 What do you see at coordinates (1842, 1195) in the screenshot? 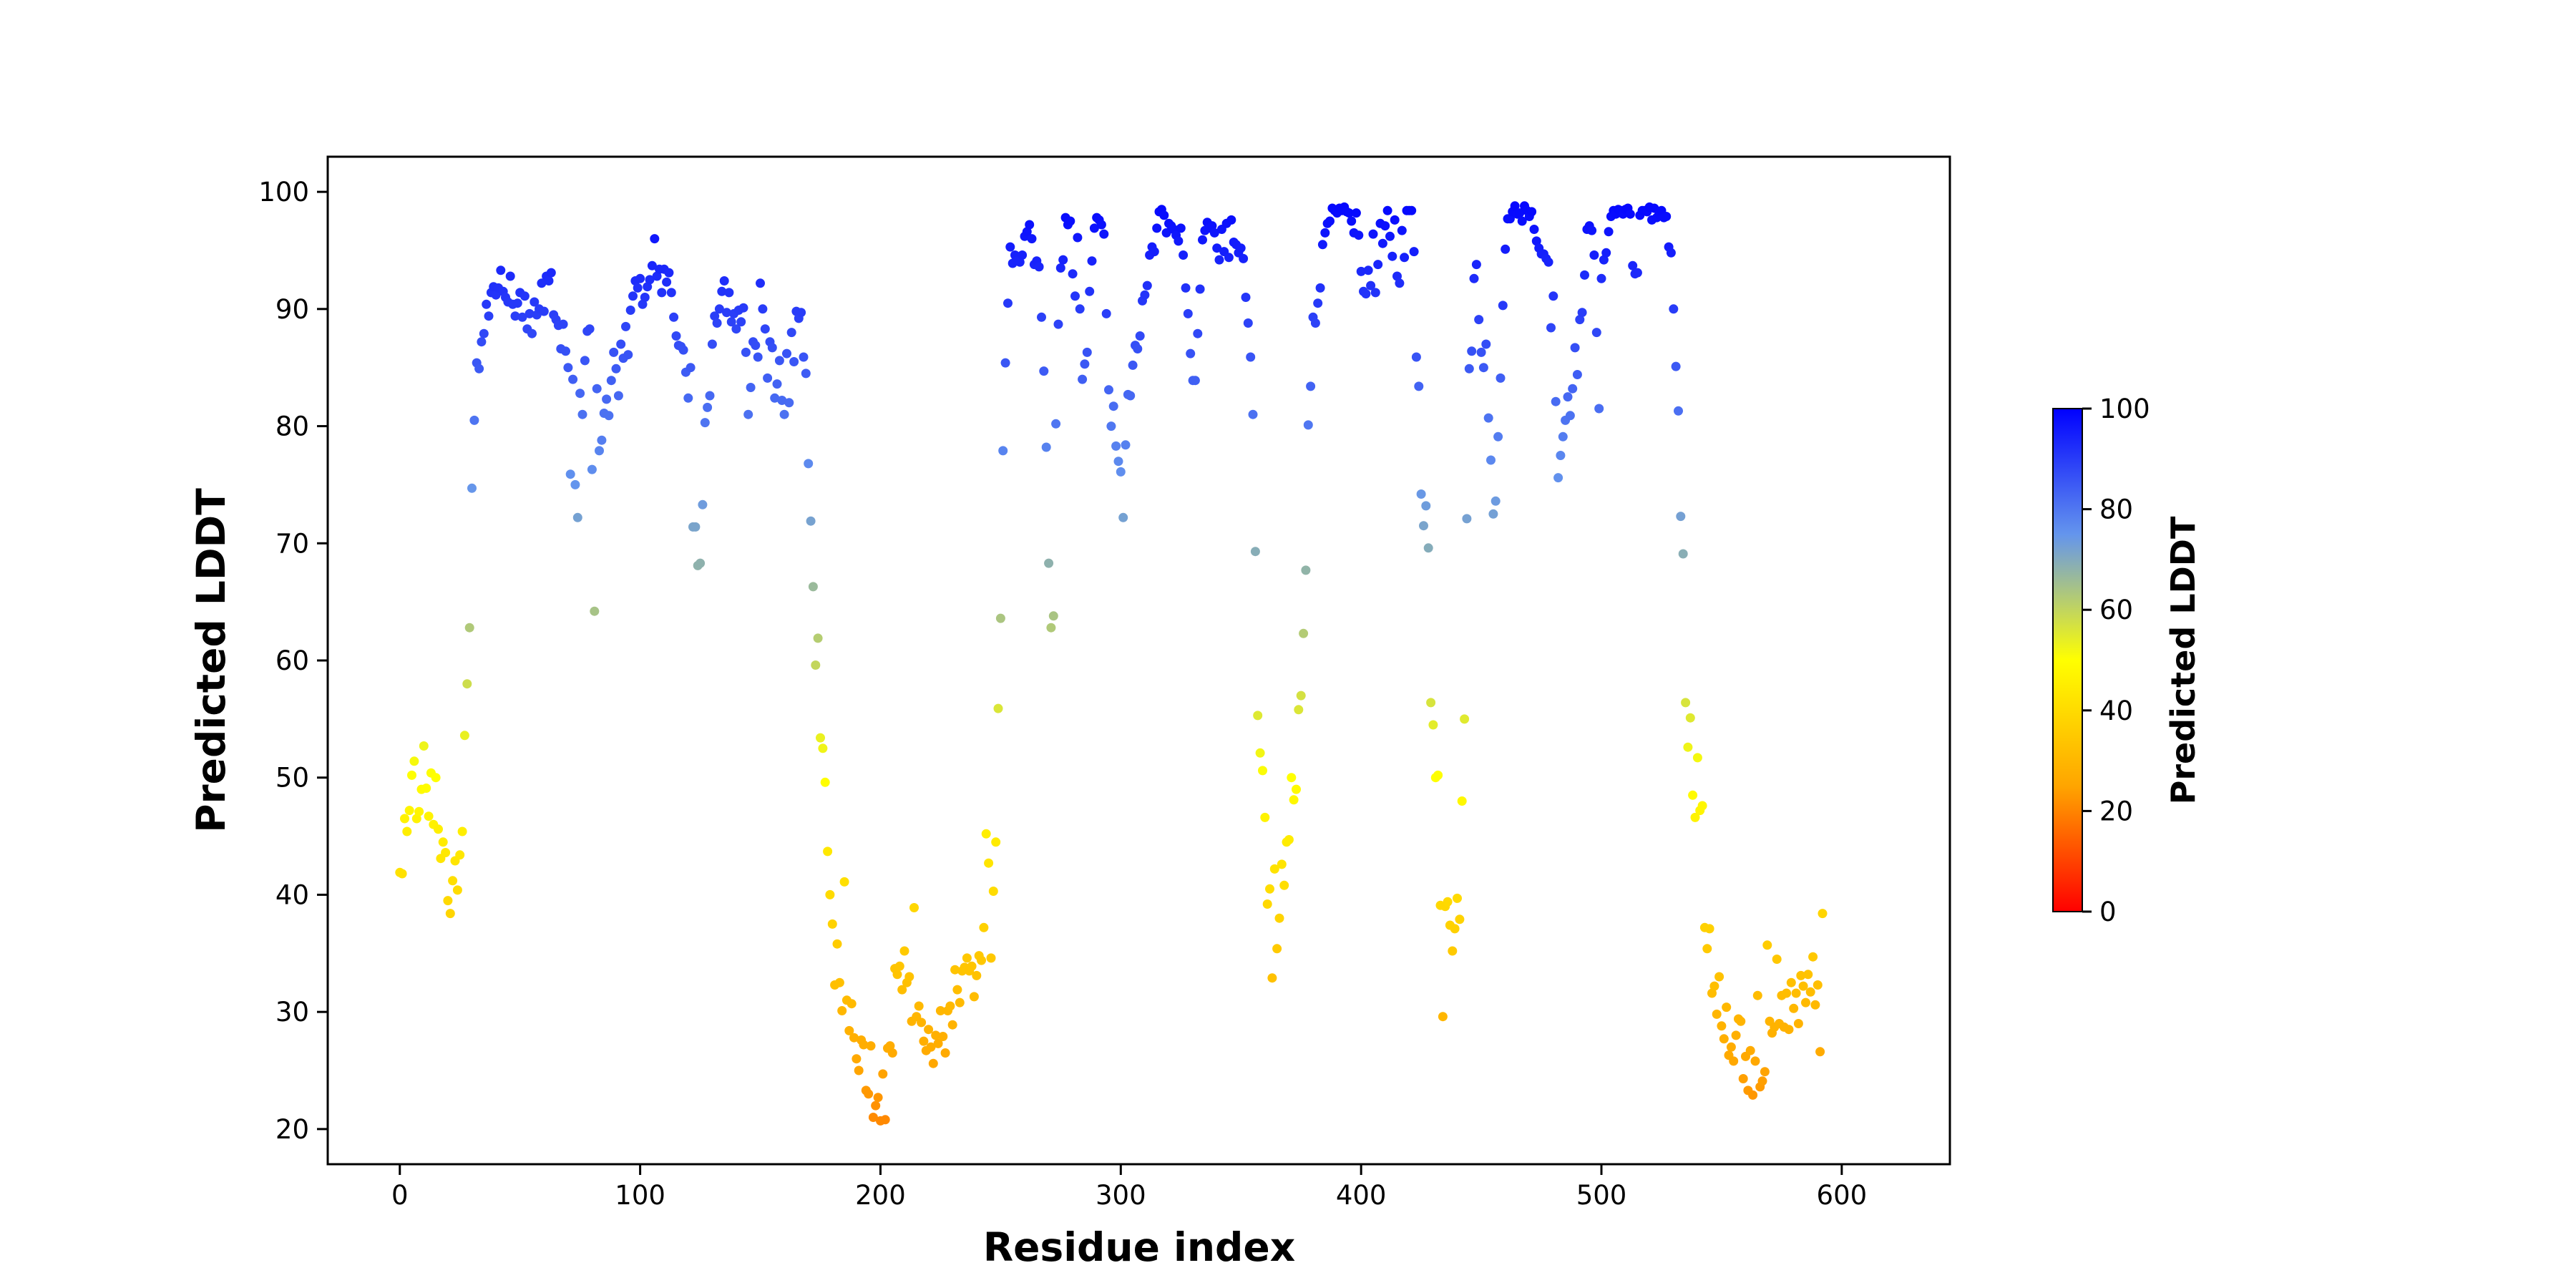
I see `x-tick-label: 600` at bounding box center [1842, 1195].